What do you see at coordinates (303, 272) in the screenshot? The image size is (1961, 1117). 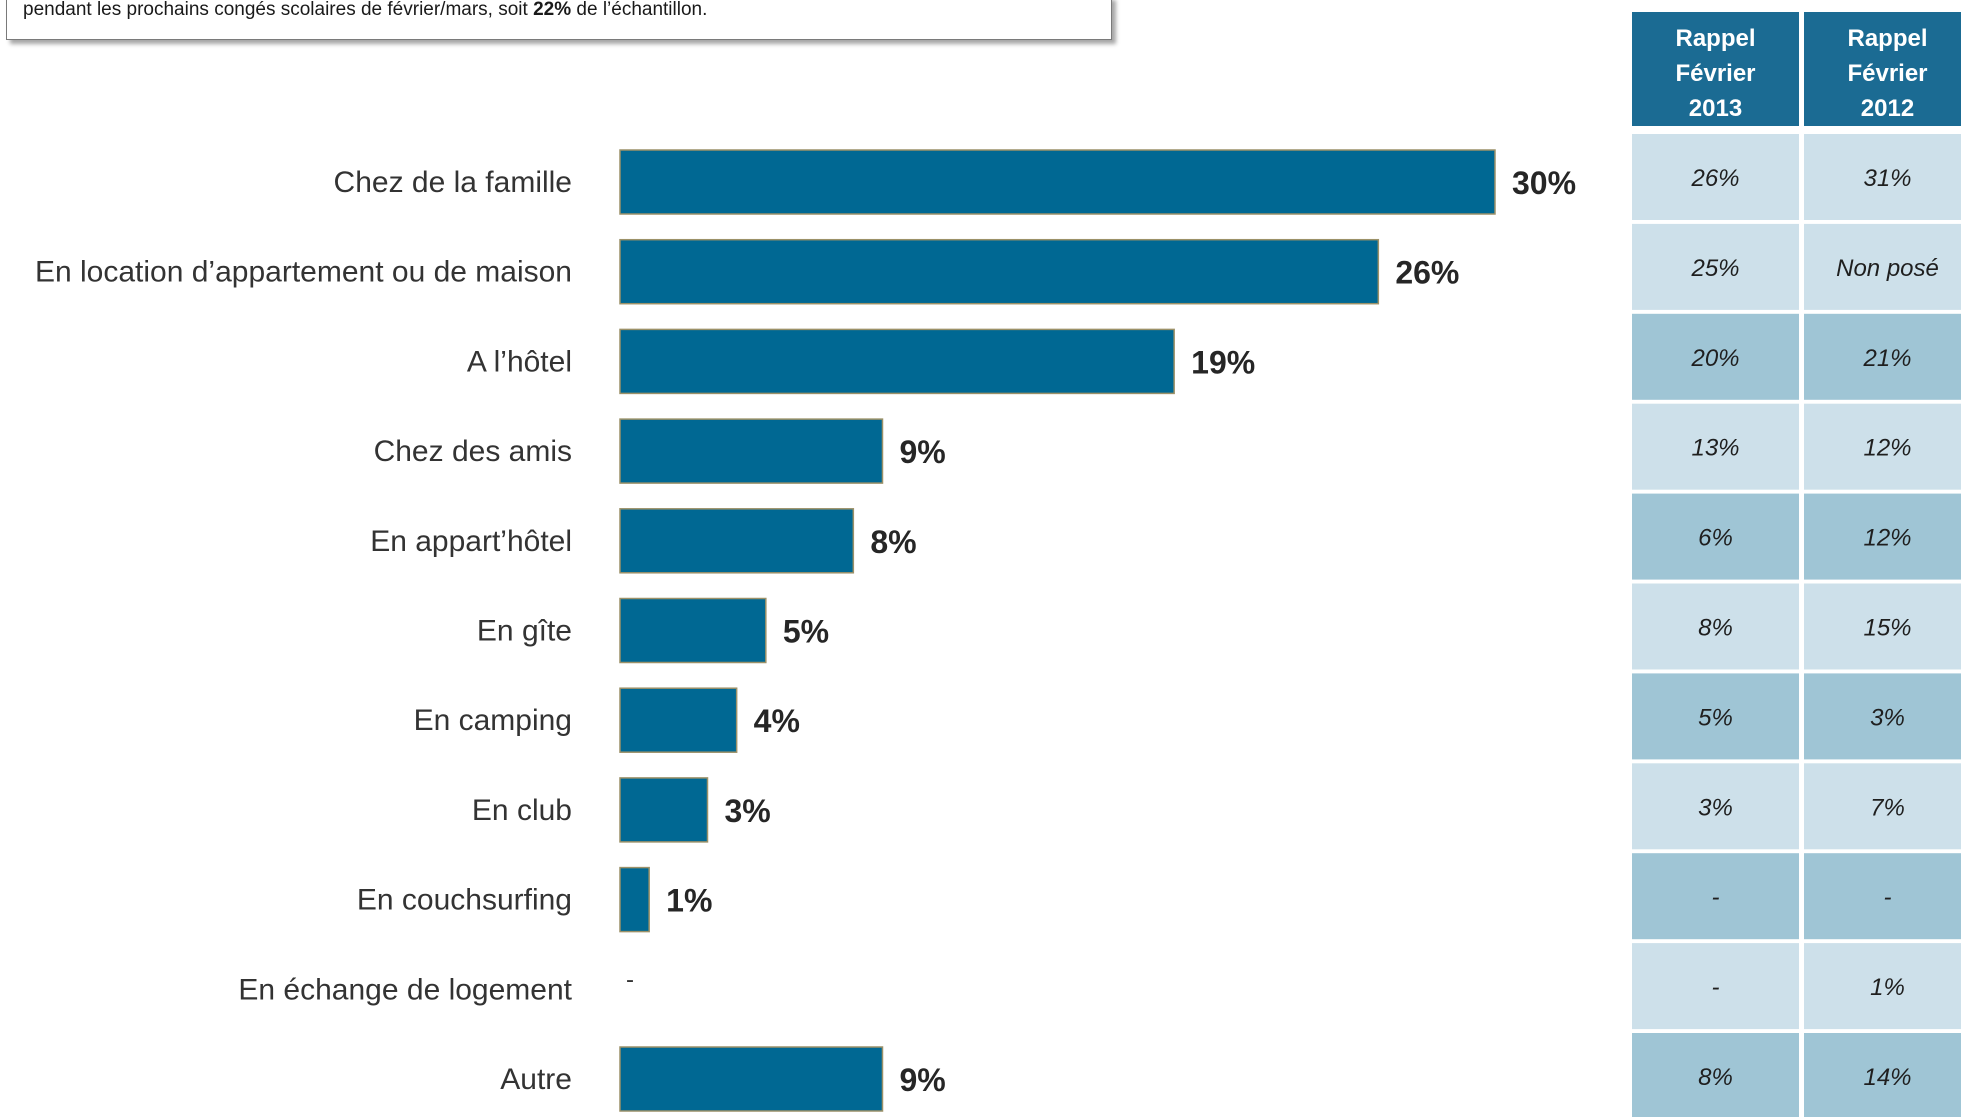 I see `category-label: En location d’appartement ou de maison` at bounding box center [303, 272].